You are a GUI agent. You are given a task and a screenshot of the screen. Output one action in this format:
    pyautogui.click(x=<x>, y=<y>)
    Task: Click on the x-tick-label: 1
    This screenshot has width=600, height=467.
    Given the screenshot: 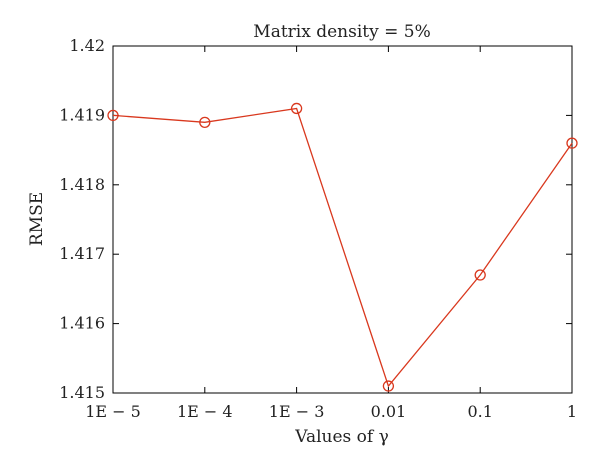 What is the action you would take?
    pyautogui.click(x=572, y=411)
    